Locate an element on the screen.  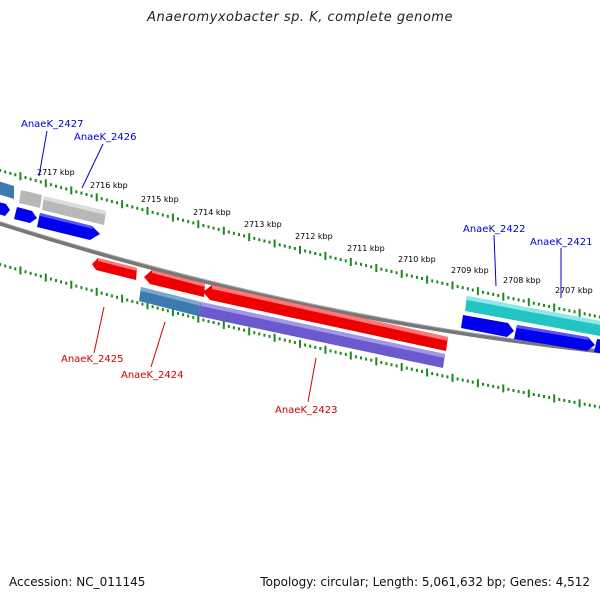
gene-feature-cyan is located at coordinates (532, 316).